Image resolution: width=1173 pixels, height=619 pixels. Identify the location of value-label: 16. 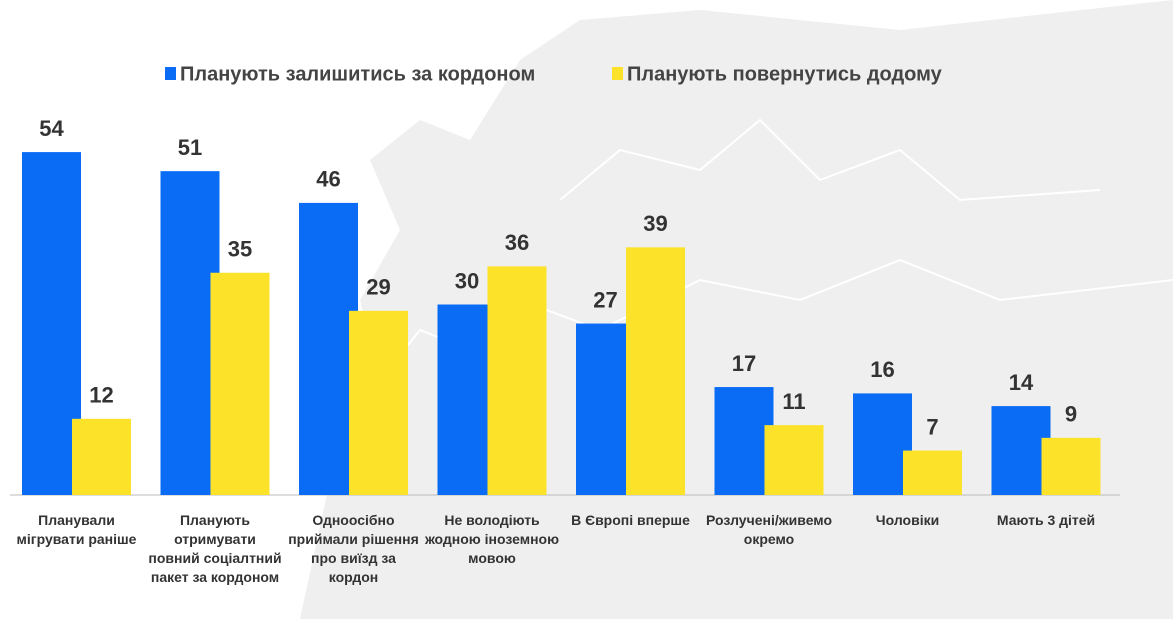
(882, 369).